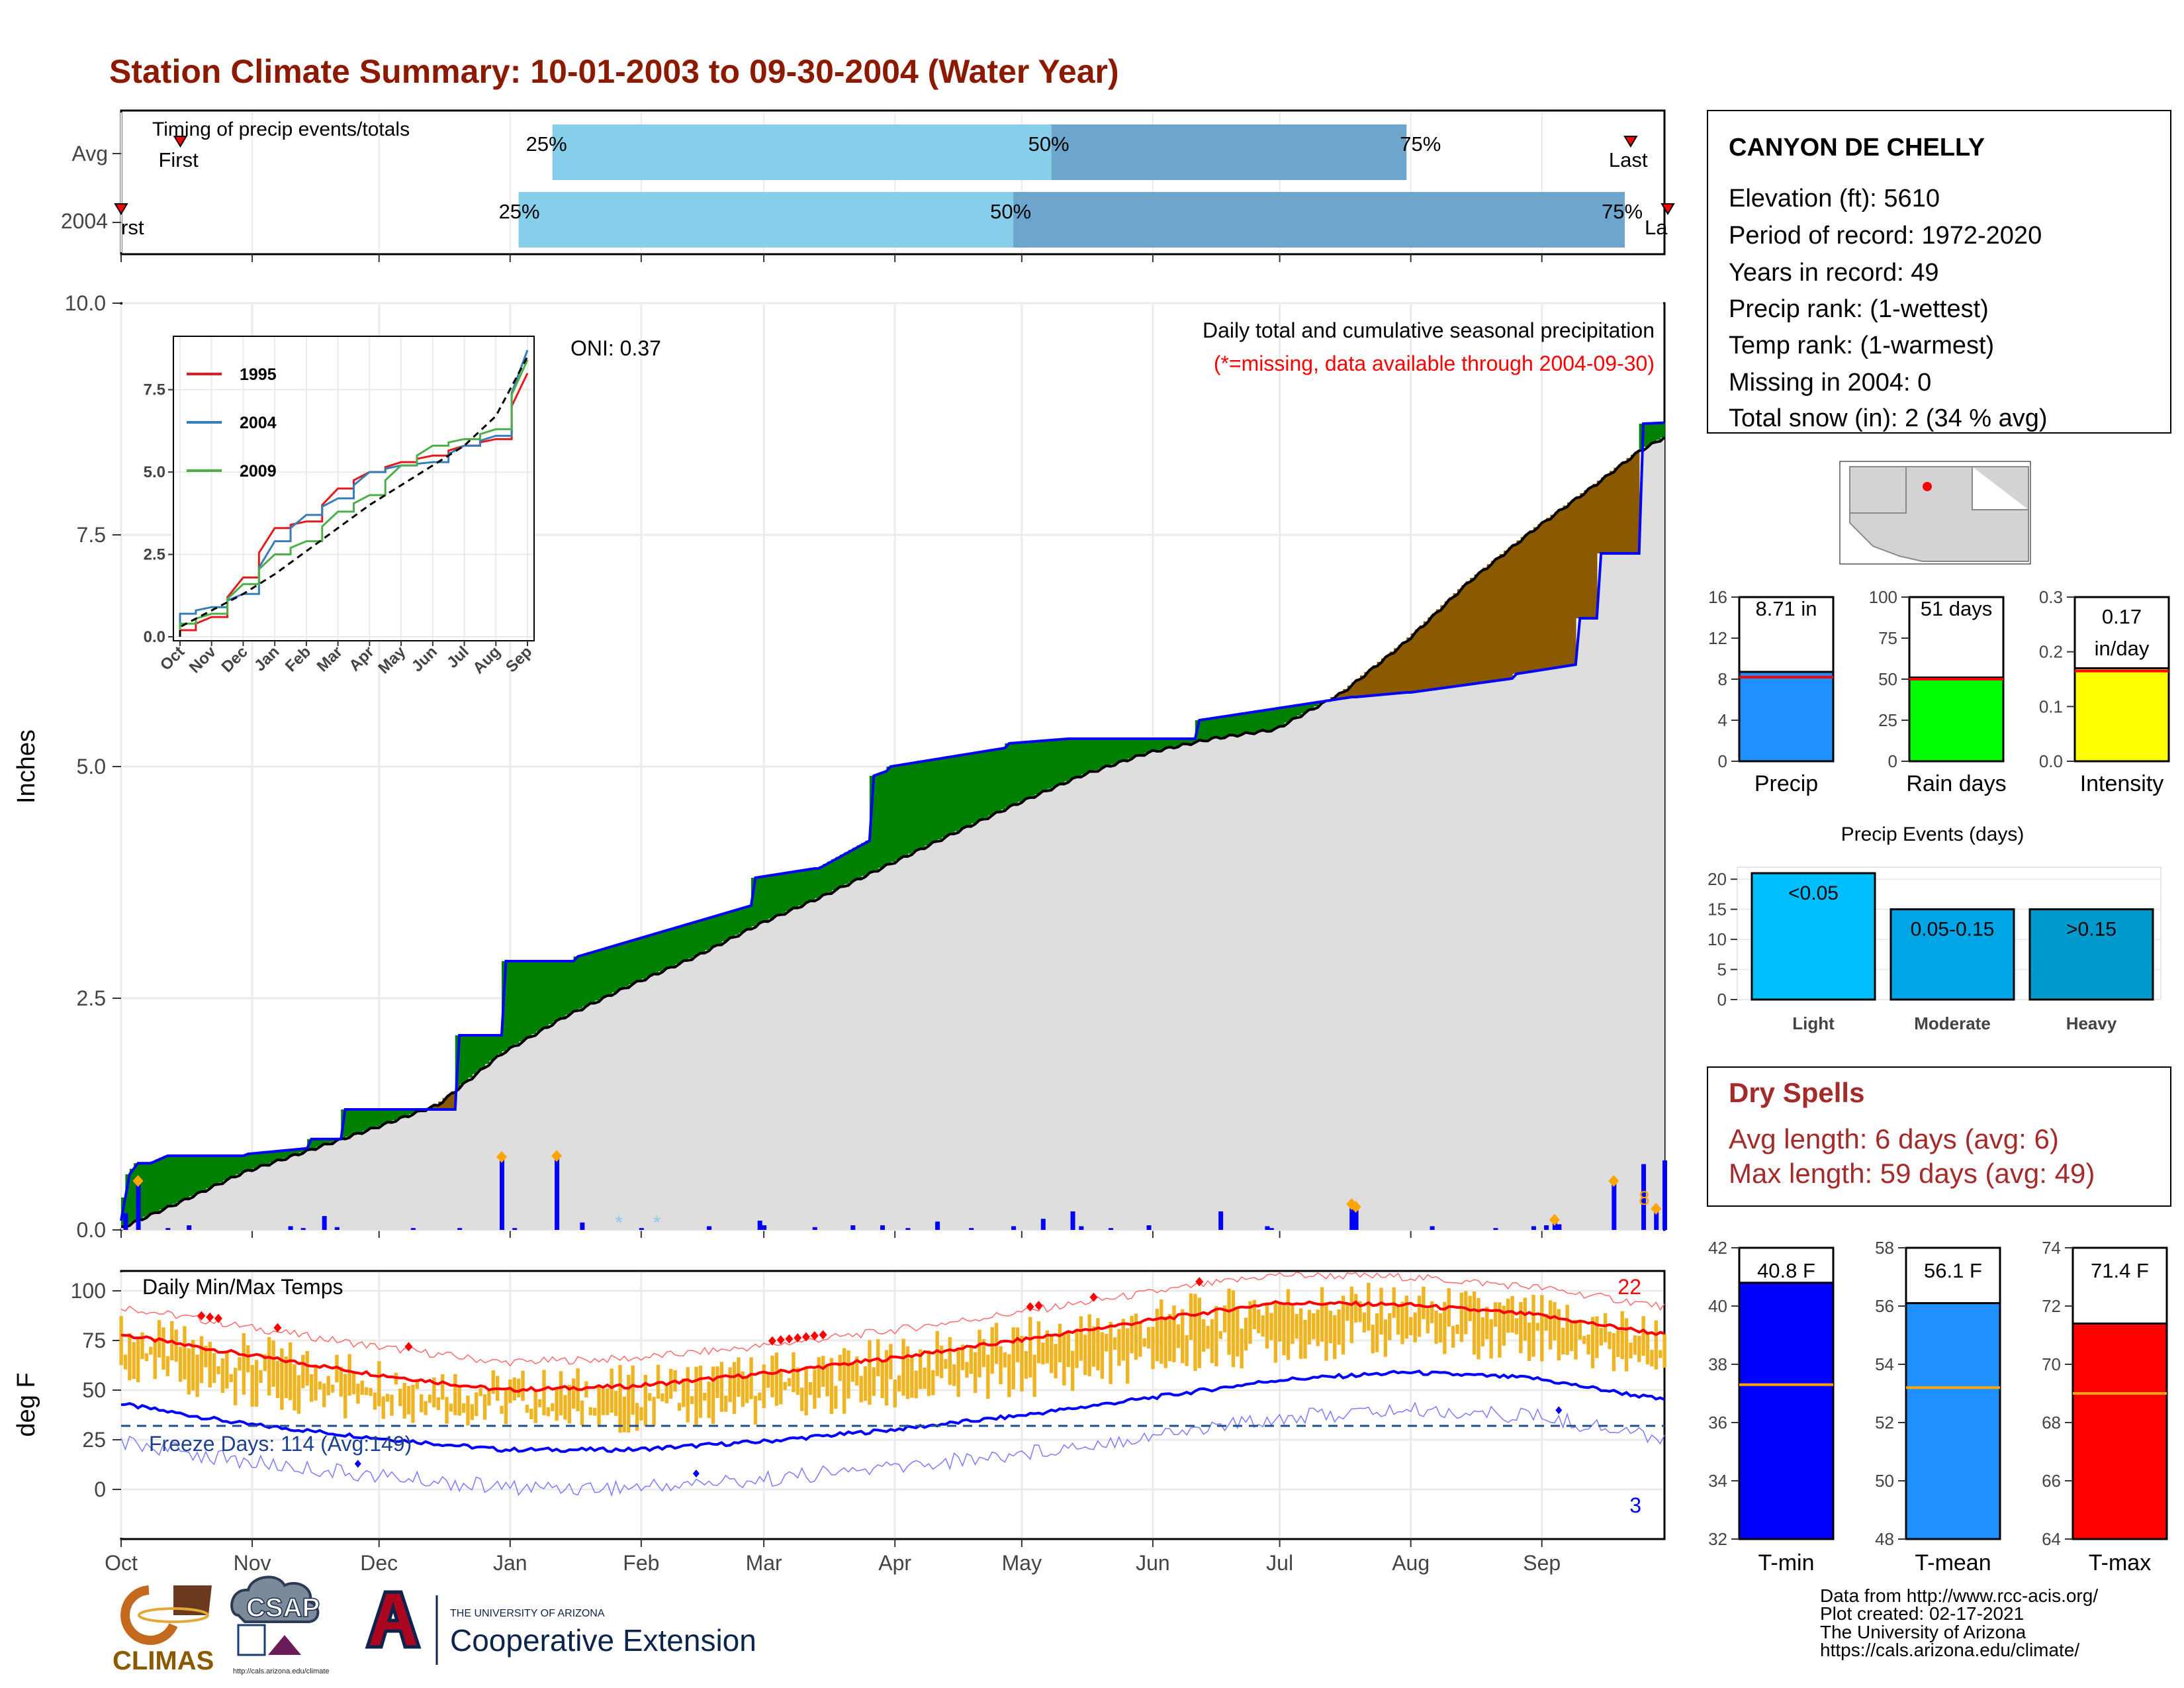 This screenshot has height=1688, width=2184. I want to click on temp-ytick-label: 100, so click(88, 1291).